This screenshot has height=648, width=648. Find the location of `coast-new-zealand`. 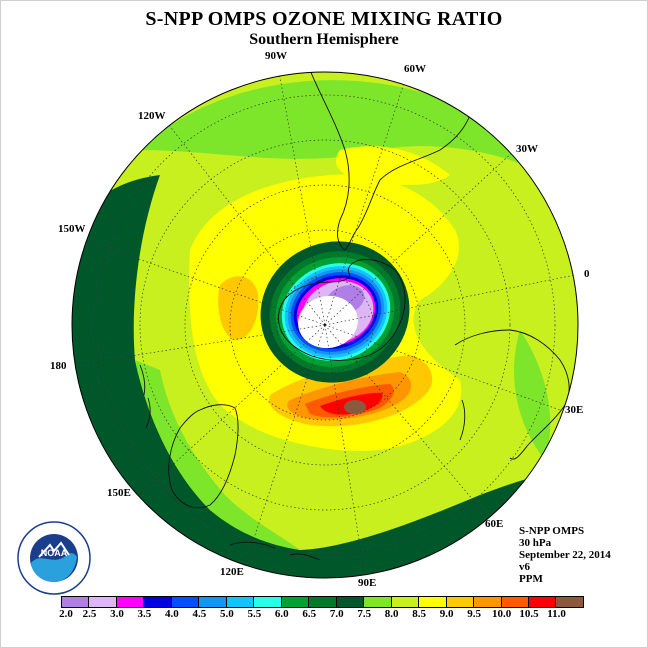

coast-new-zealand is located at coordinates (145, 396).